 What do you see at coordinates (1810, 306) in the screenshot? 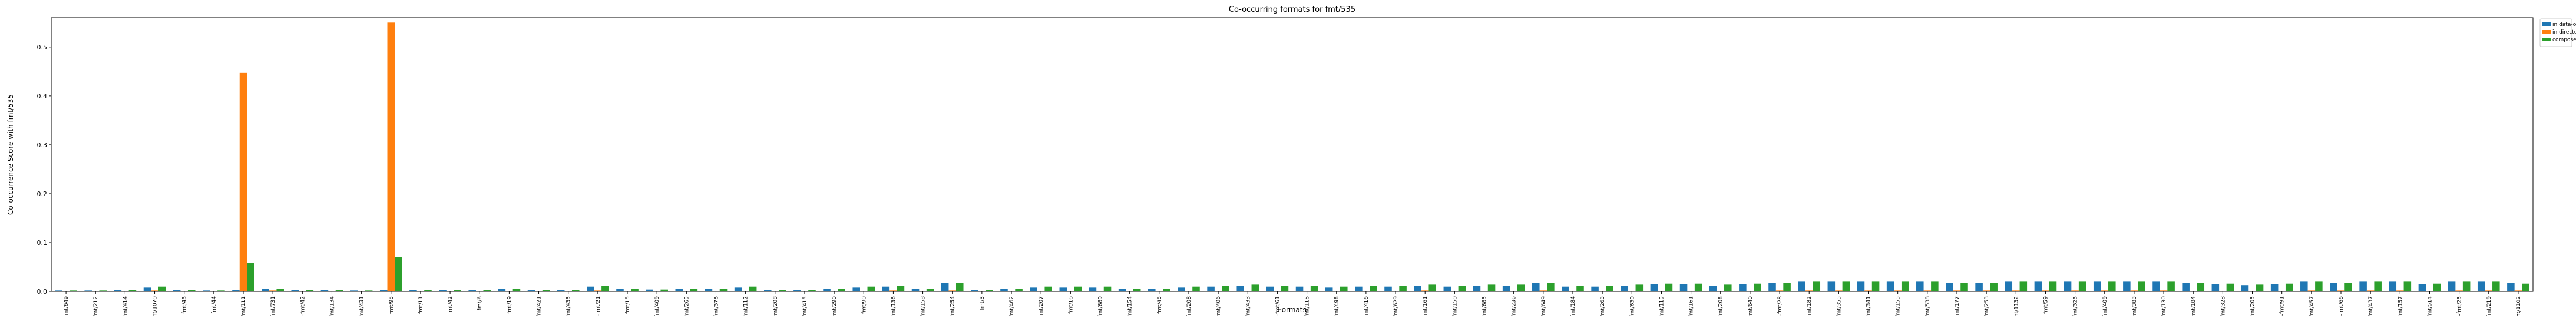
I see `x-tick-label: x-fmt/182` at bounding box center [1810, 306].